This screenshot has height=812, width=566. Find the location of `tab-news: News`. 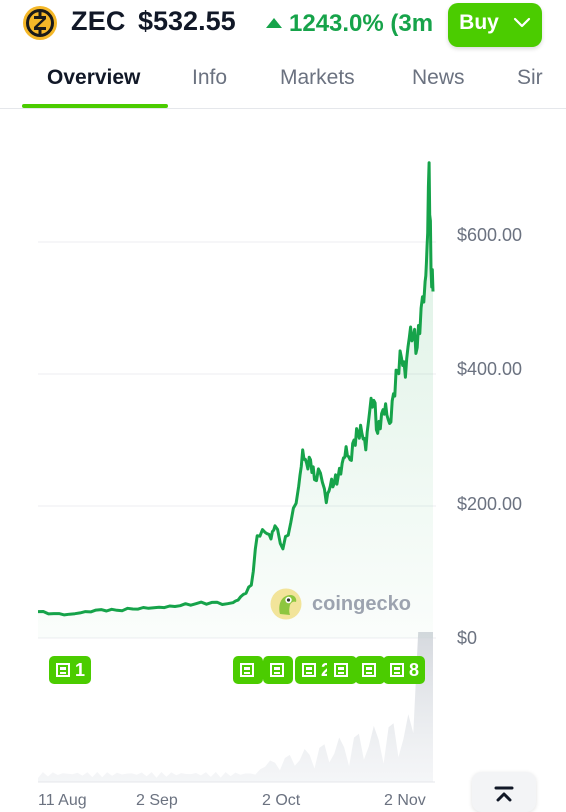

tab-news: News is located at coordinates (438, 77).